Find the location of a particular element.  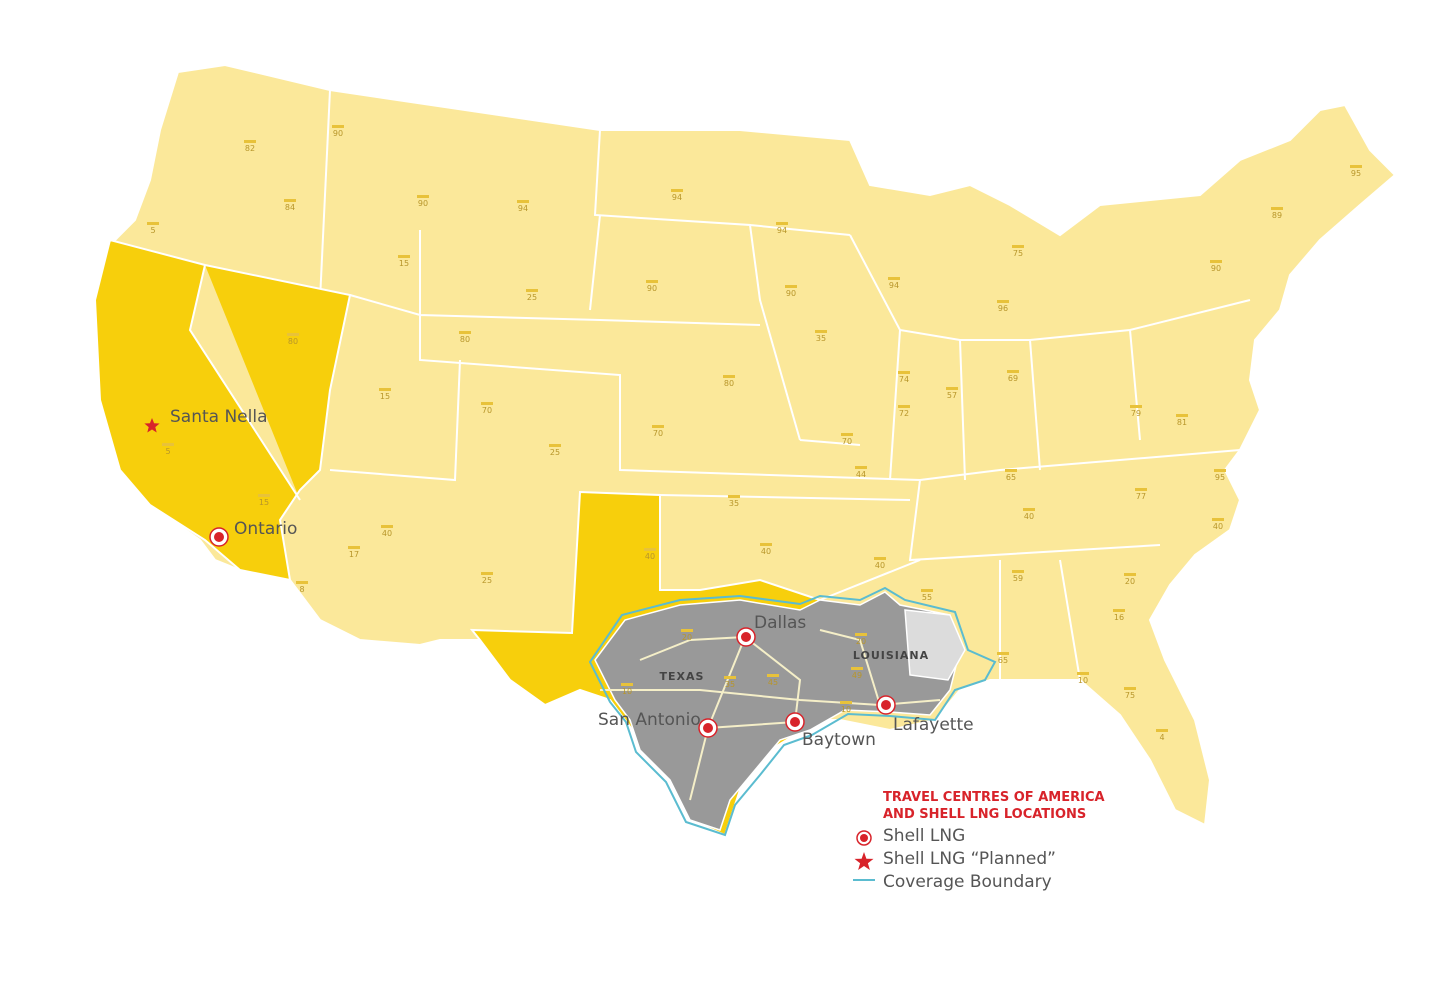

interstate-number: 8 is located at coordinates (301, 589).